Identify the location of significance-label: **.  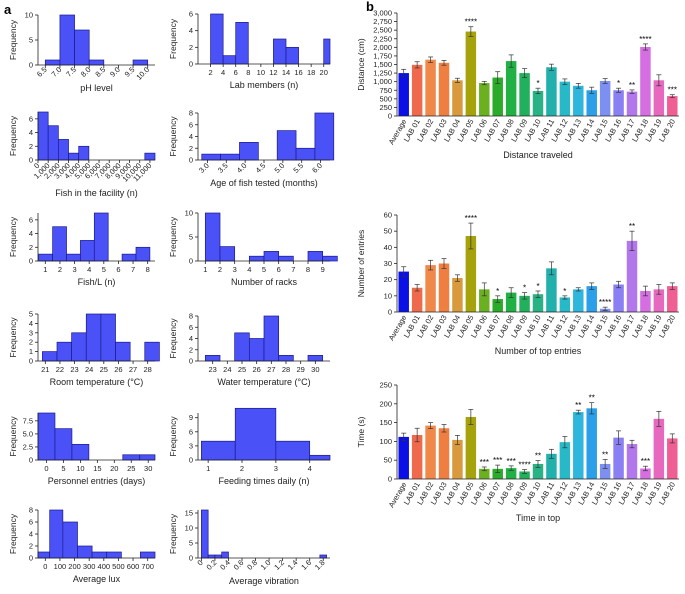
(538, 456).